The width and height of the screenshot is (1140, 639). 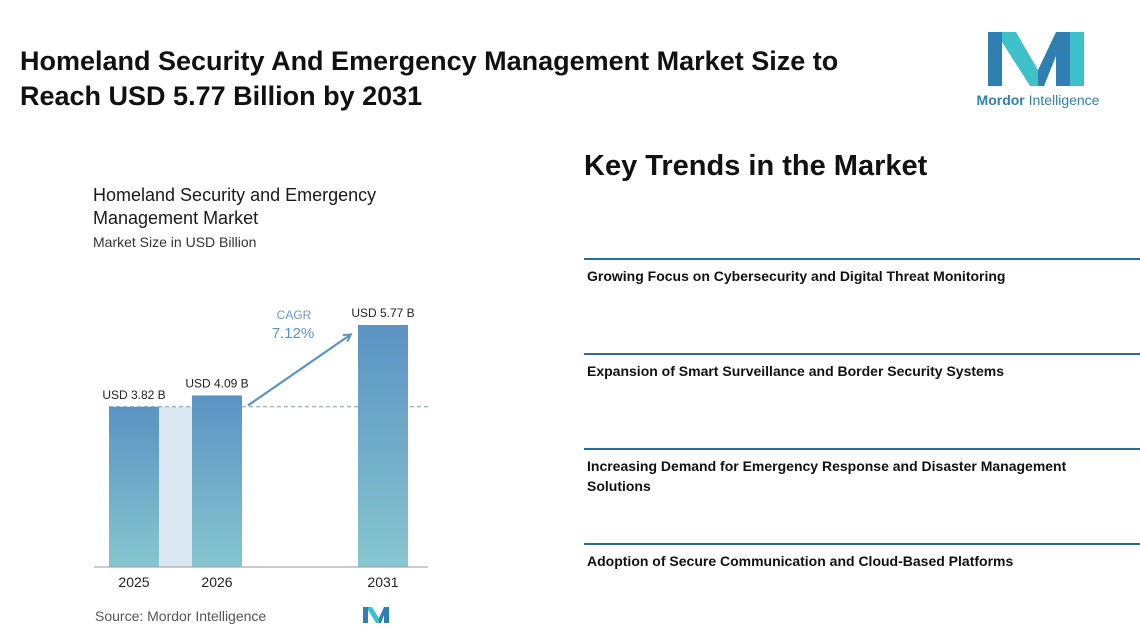 What do you see at coordinates (133, 582) in the screenshot?
I see `x-tick-label: 2025` at bounding box center [133, 582].